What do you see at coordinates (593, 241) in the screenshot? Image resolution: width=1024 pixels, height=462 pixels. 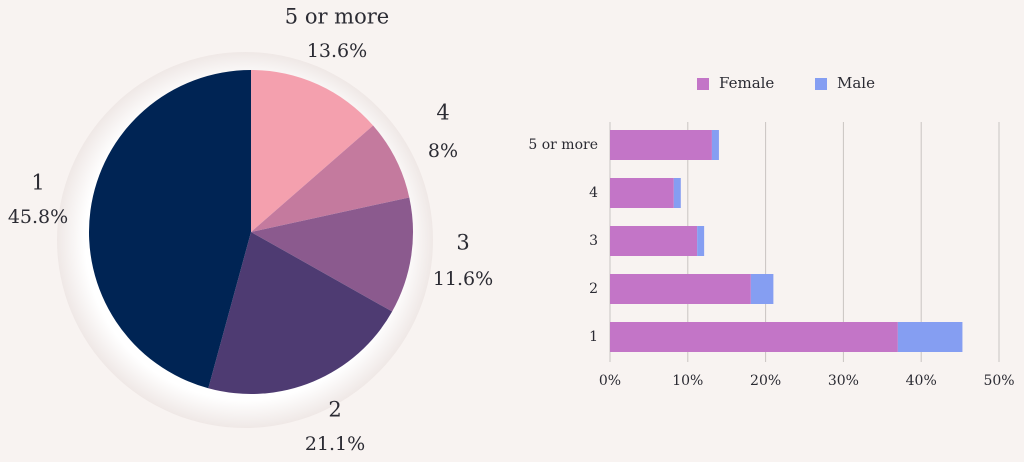 I see `y-category-label: 3` at bounding box center [593, 241].